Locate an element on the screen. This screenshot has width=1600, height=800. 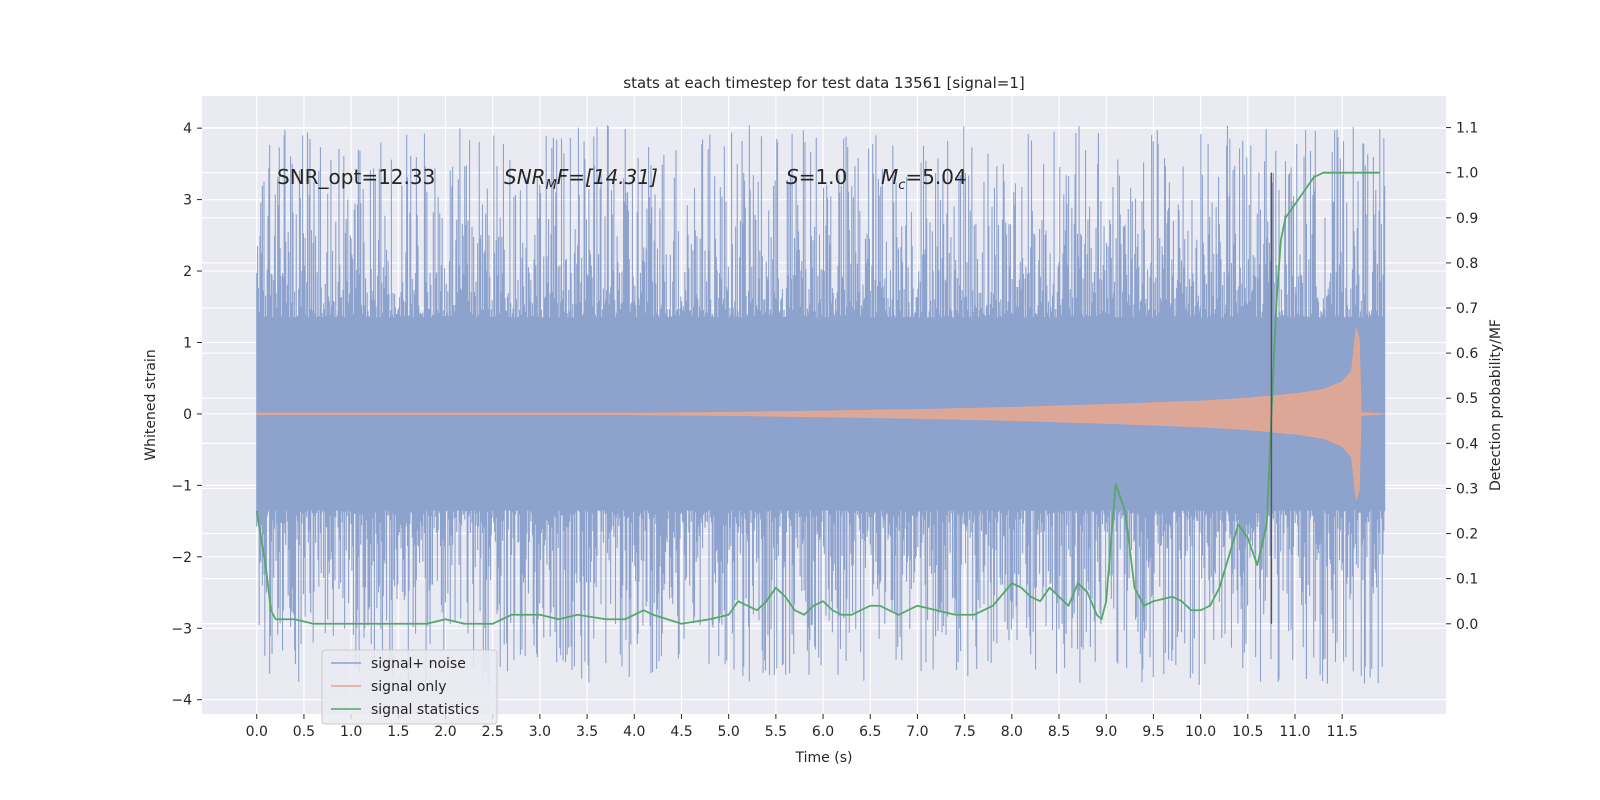
x-tick-label: 0.0 is located at coordinates (257, 732).